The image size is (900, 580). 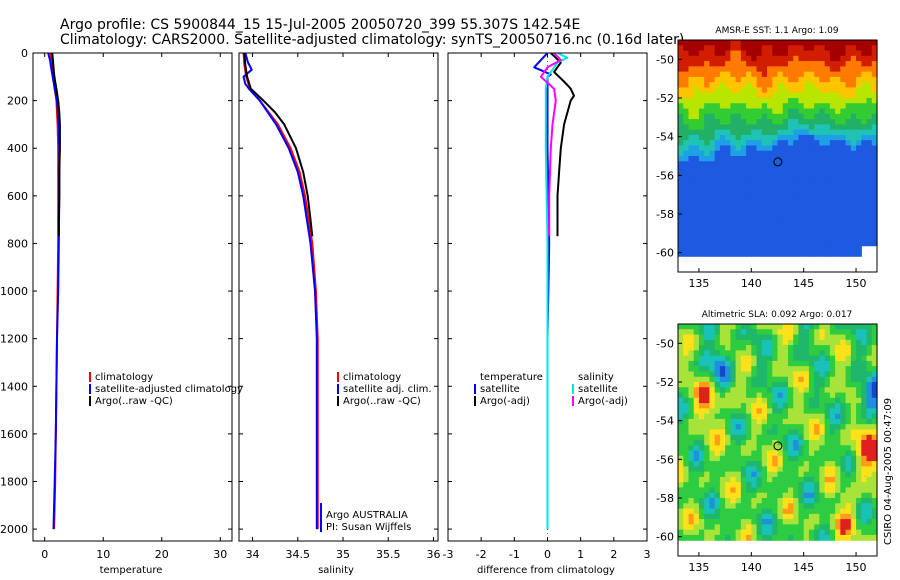 What do you see at coordinates (17, 101) in the screenshot?
I see `depth-tick-label: 200` at bounding box center [17, 101].